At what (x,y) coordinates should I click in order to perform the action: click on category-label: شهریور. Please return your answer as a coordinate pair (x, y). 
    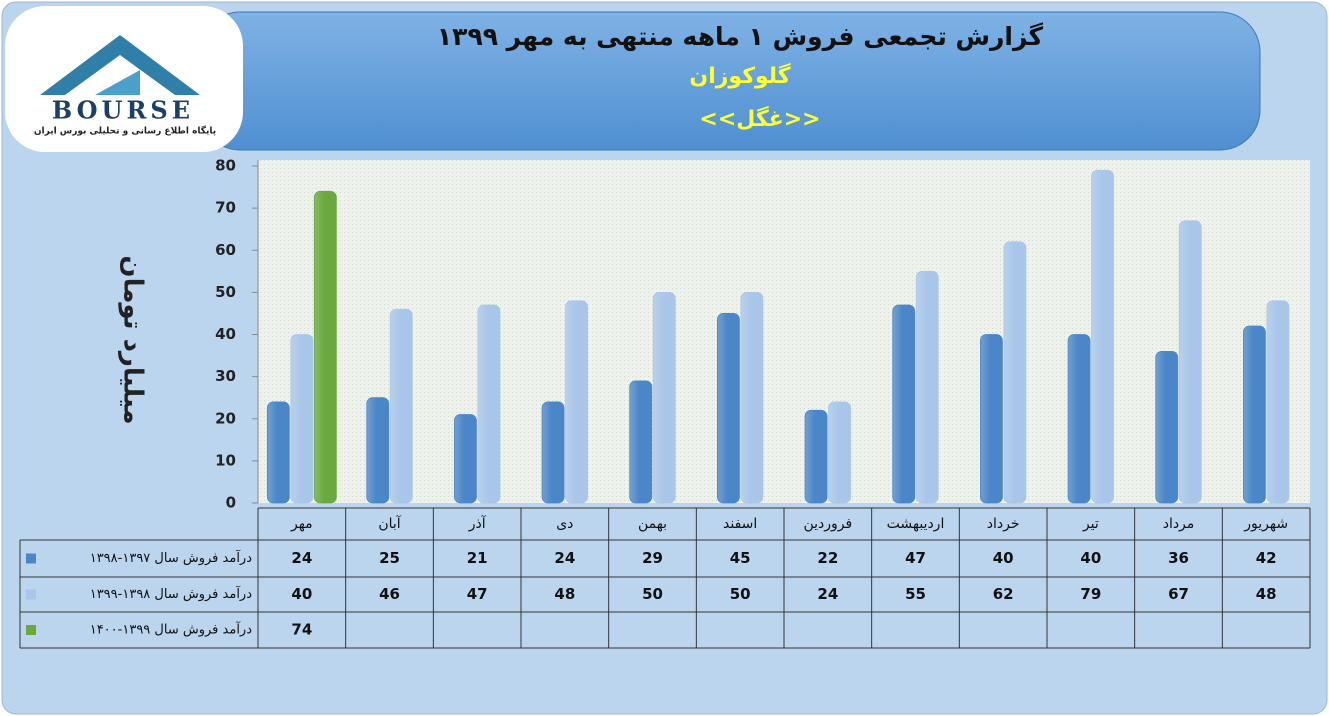
    Looking at the image, I should click on (1265, 524).